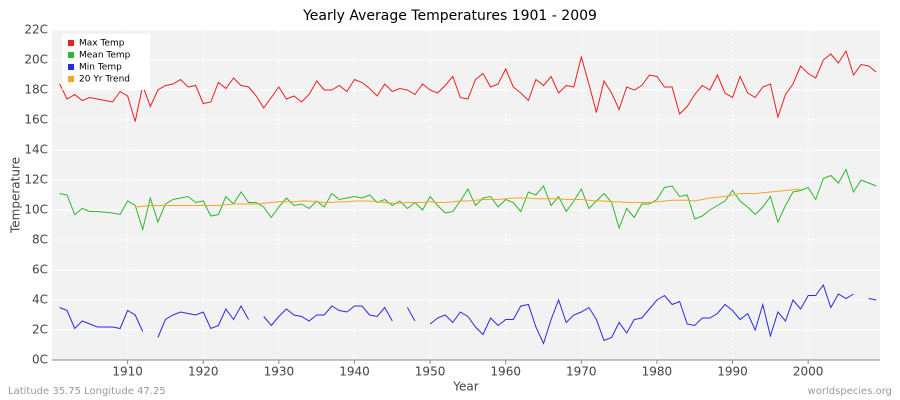 This screenshot has height=400, width=900. I want to click on x-tick-label: 1920, so click(203, 372).